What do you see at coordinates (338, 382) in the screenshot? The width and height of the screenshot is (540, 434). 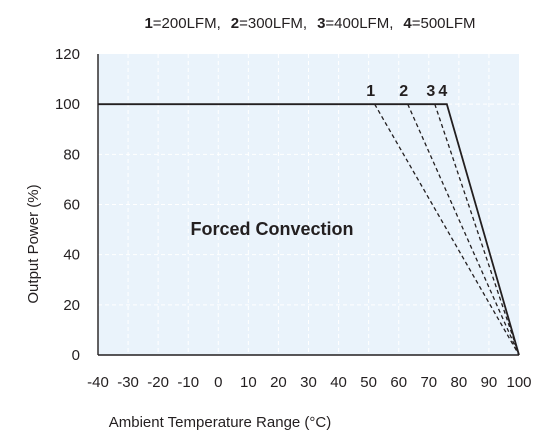 I see `x-tick-label: 40` at bounding box center [338, 382].